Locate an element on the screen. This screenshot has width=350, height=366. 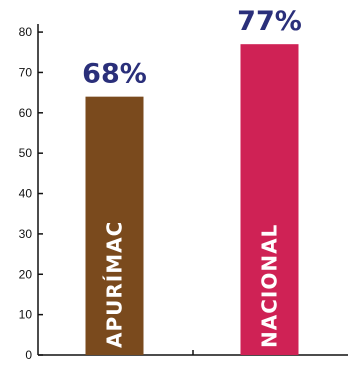
y-tick-label: 10 is located at coordinates (26, 315).